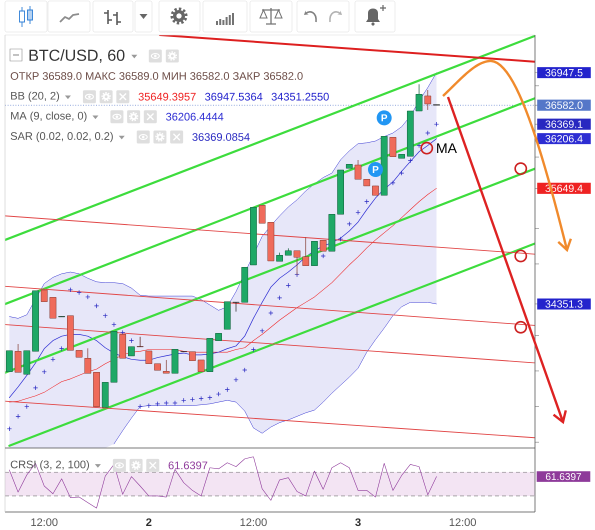 The image size is (595, 530). What do you see at coordinates (167, 96) in the screenshot?
I see `annotation: 35649.3957` at bounding box center [167, 96].